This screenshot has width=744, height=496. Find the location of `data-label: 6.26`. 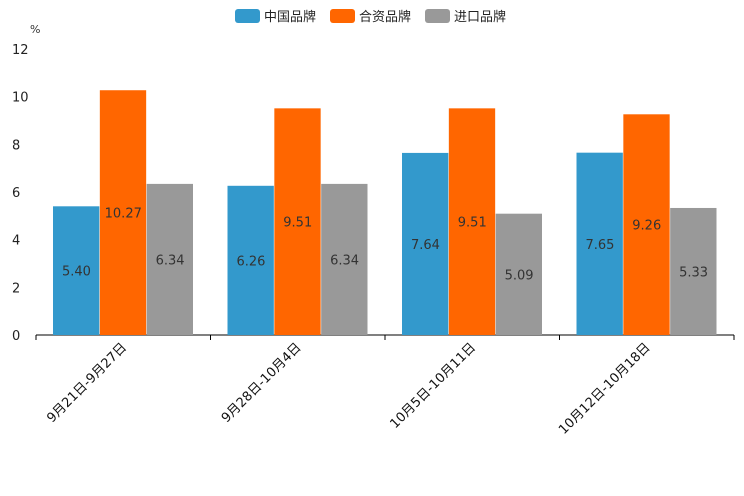

data-label: 6.26 is located at coordinates (250, 261).